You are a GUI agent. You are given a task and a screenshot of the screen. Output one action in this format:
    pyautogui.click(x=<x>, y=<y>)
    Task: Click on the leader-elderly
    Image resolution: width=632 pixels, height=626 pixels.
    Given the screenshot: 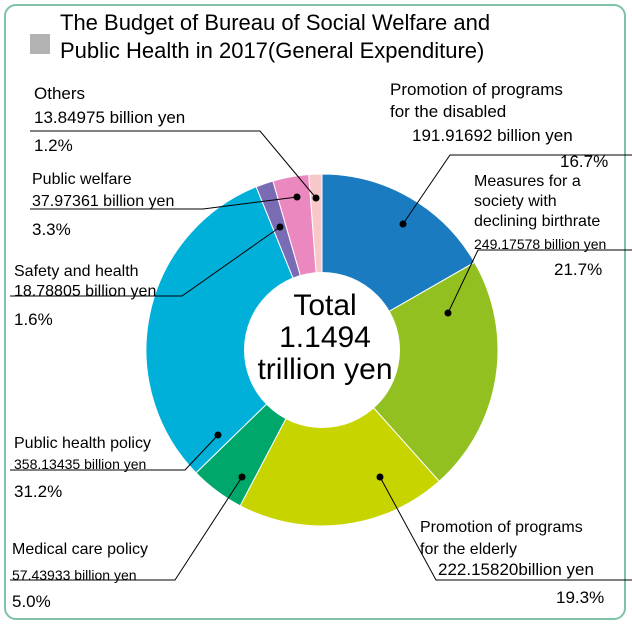 What is the action you would take?
    pyautogui.click(x=505, y=528)
    